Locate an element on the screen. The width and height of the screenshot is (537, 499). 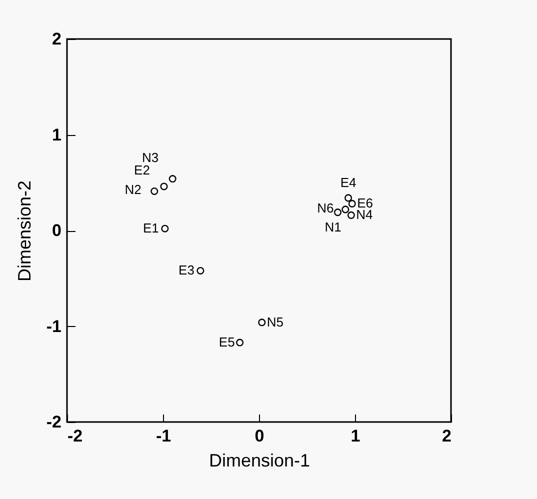
annotation: E2 is located at coordinates (142, 170).